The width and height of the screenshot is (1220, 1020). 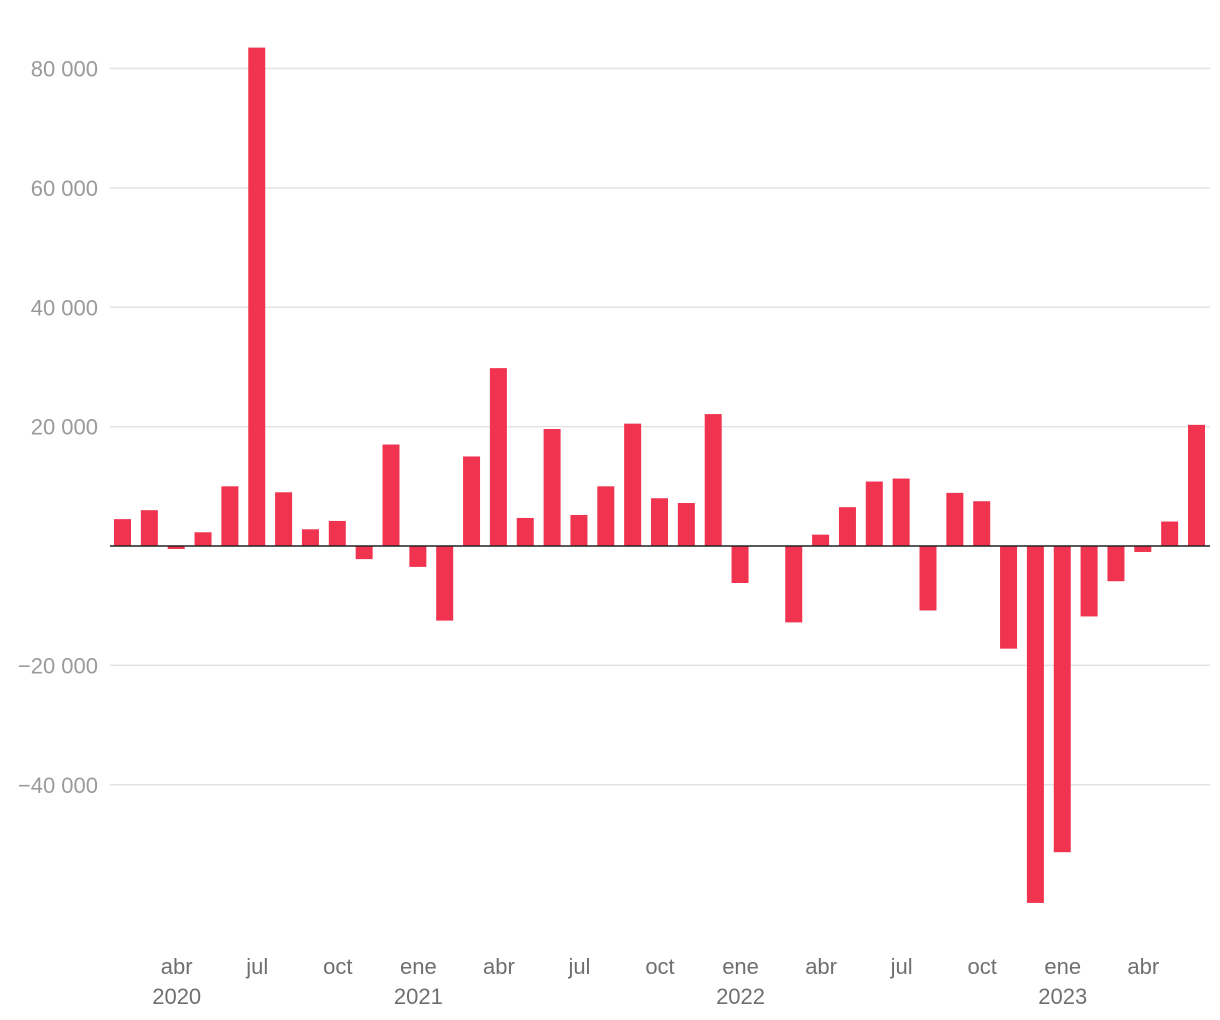 I want to click on x-tick-year-label: 2021, so click(x=418, y=996).